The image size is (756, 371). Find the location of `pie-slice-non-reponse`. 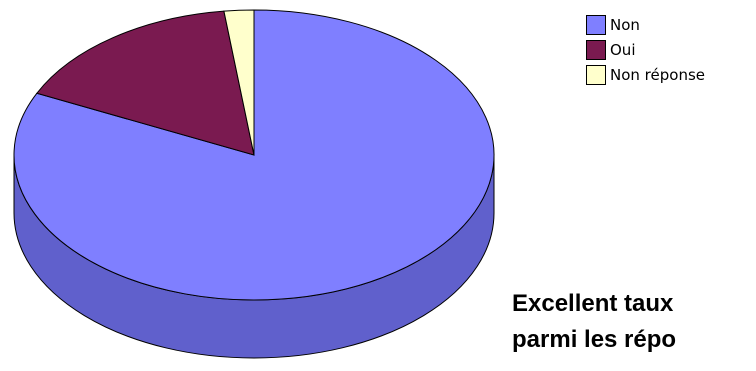

pie-slice-non-reponse is located at coordinates (239, 82).